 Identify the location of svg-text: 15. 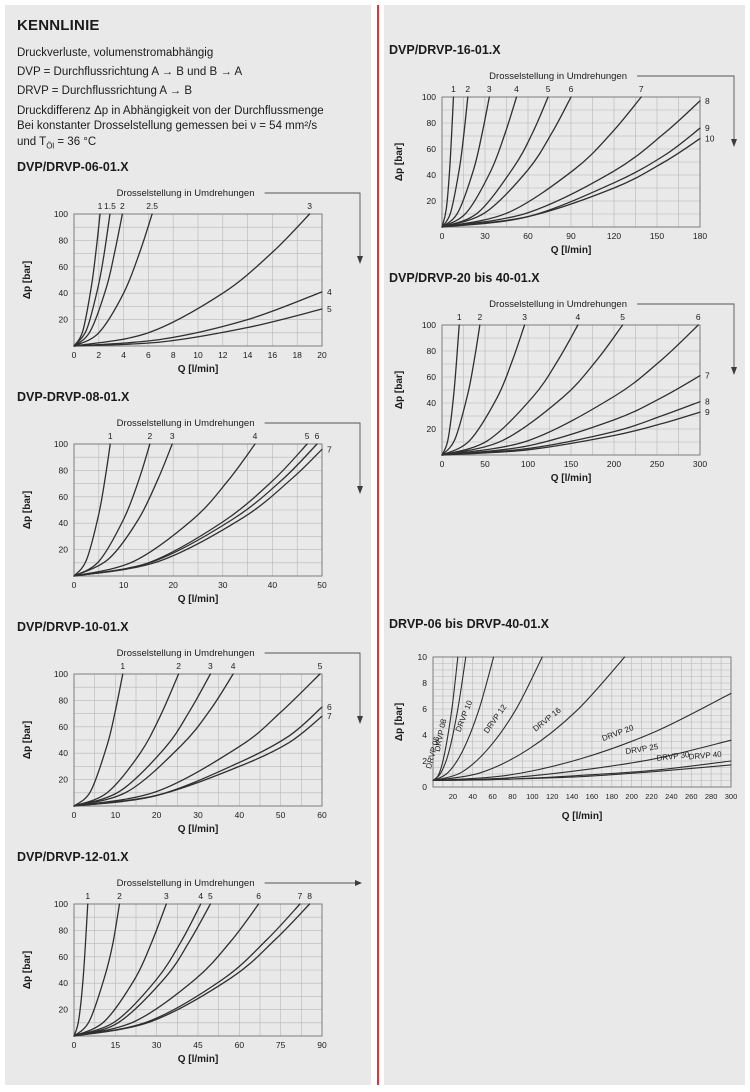
(116, 1045).